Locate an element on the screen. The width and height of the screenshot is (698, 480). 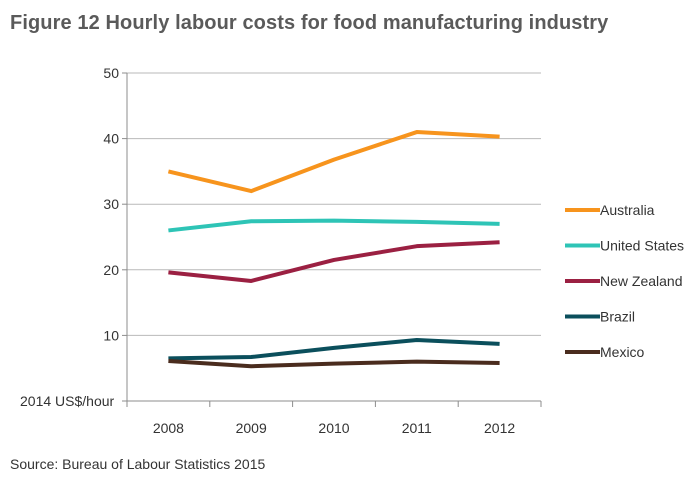
x-tick-label: 2010 is located at coordinates (333, 428).